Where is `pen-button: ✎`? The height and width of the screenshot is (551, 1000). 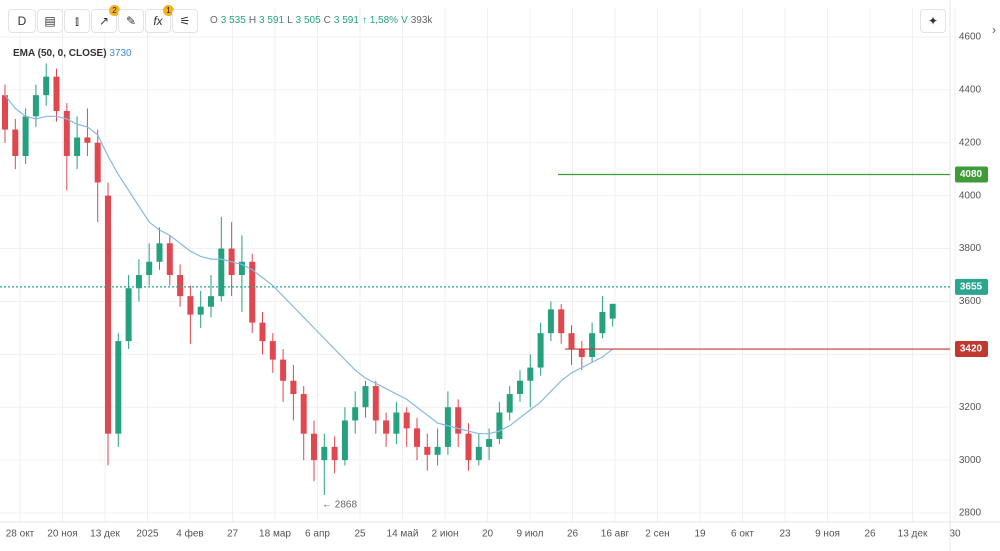 pen-button: ✎ is located at coordinates (131, 21).